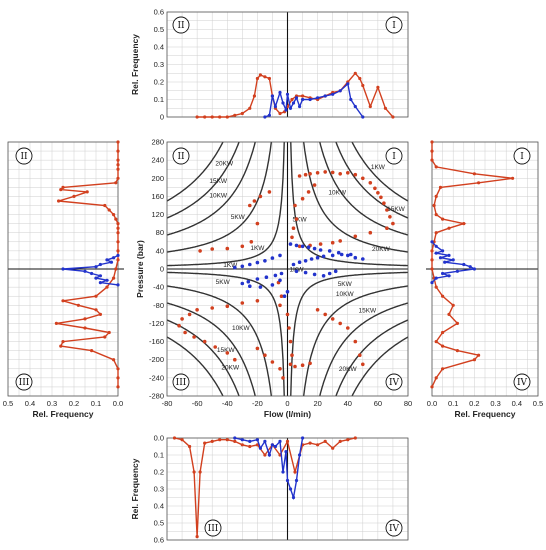 The height and width of the screenshot is (550, 546). I want to click on main-ytick-280: 280, so click(157, 142).